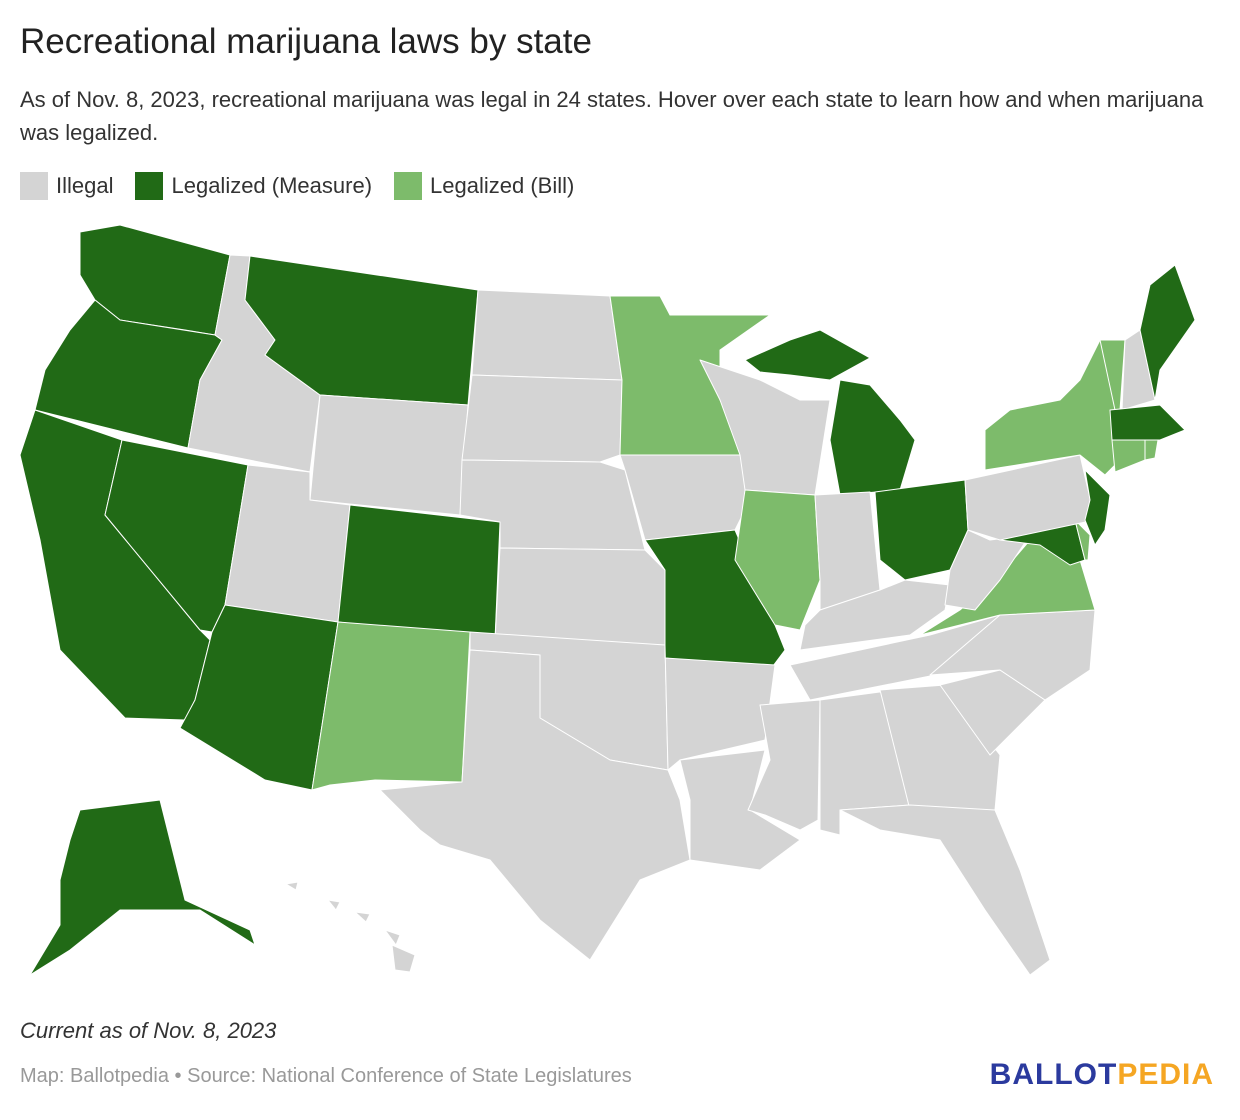 The image size is (1240, 1120). I want to click on state-mi, so click(830, 412).